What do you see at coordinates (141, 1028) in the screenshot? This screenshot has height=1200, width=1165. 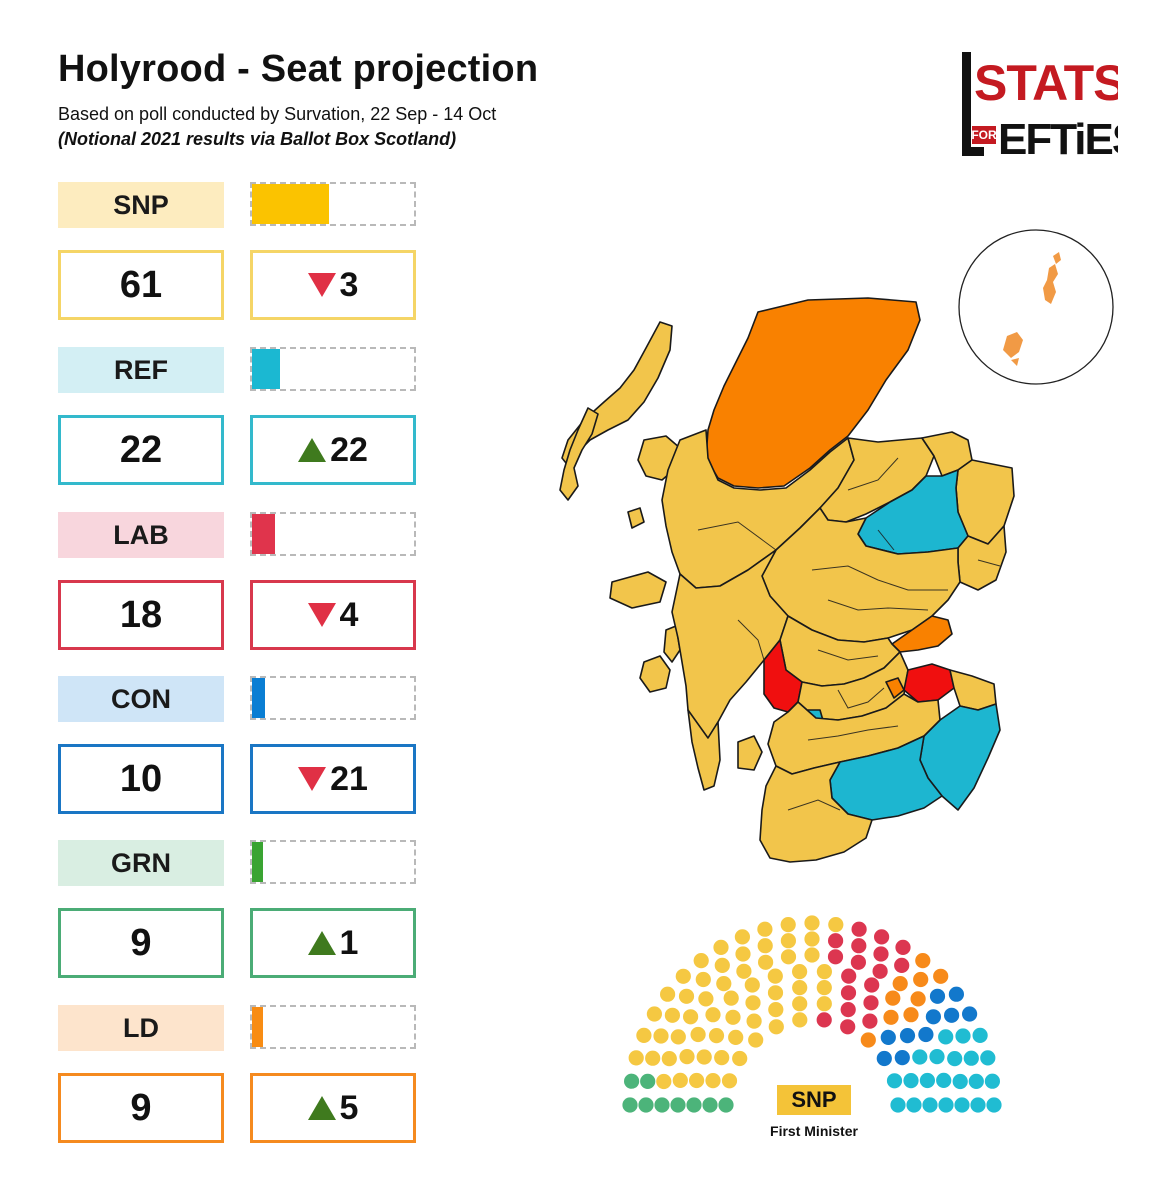 I see `party-label: LD` at bounding box center [141, 1028].